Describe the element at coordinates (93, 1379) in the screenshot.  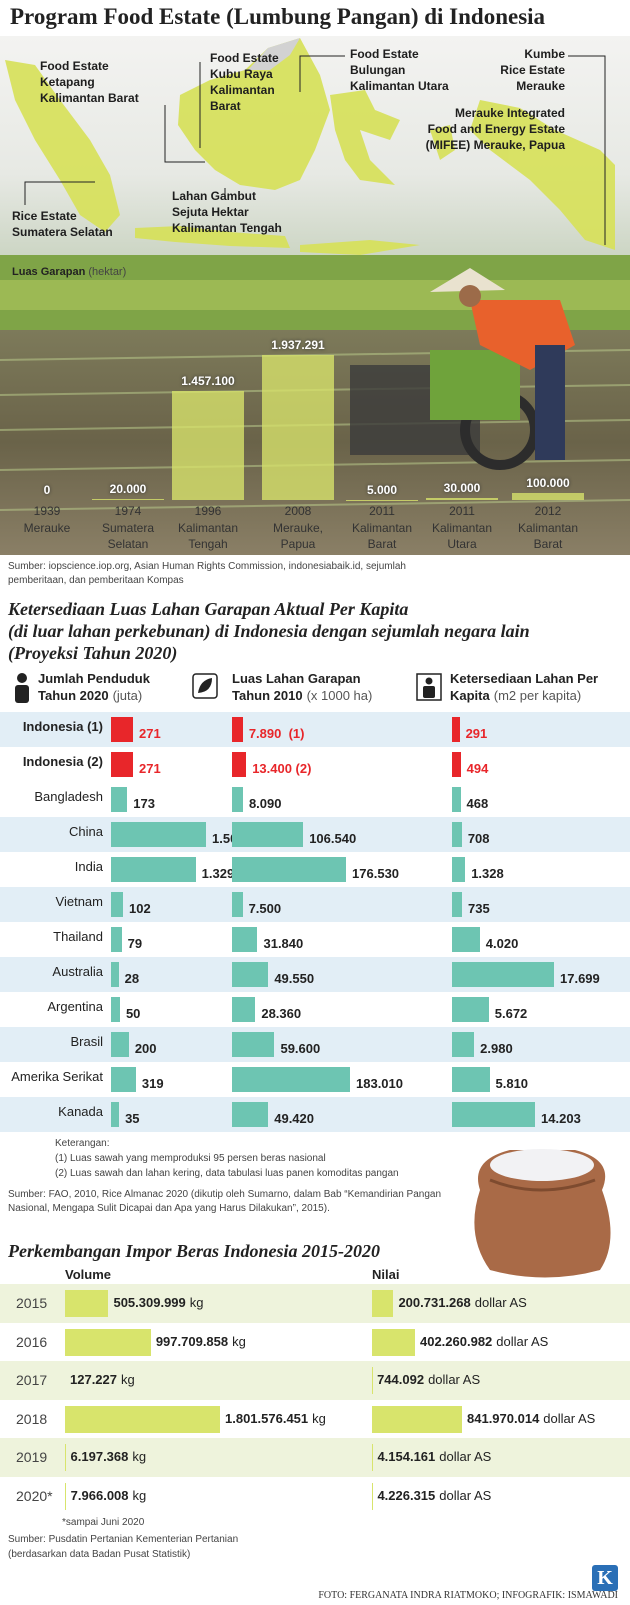
I see `value-number: 127.227` at that location.